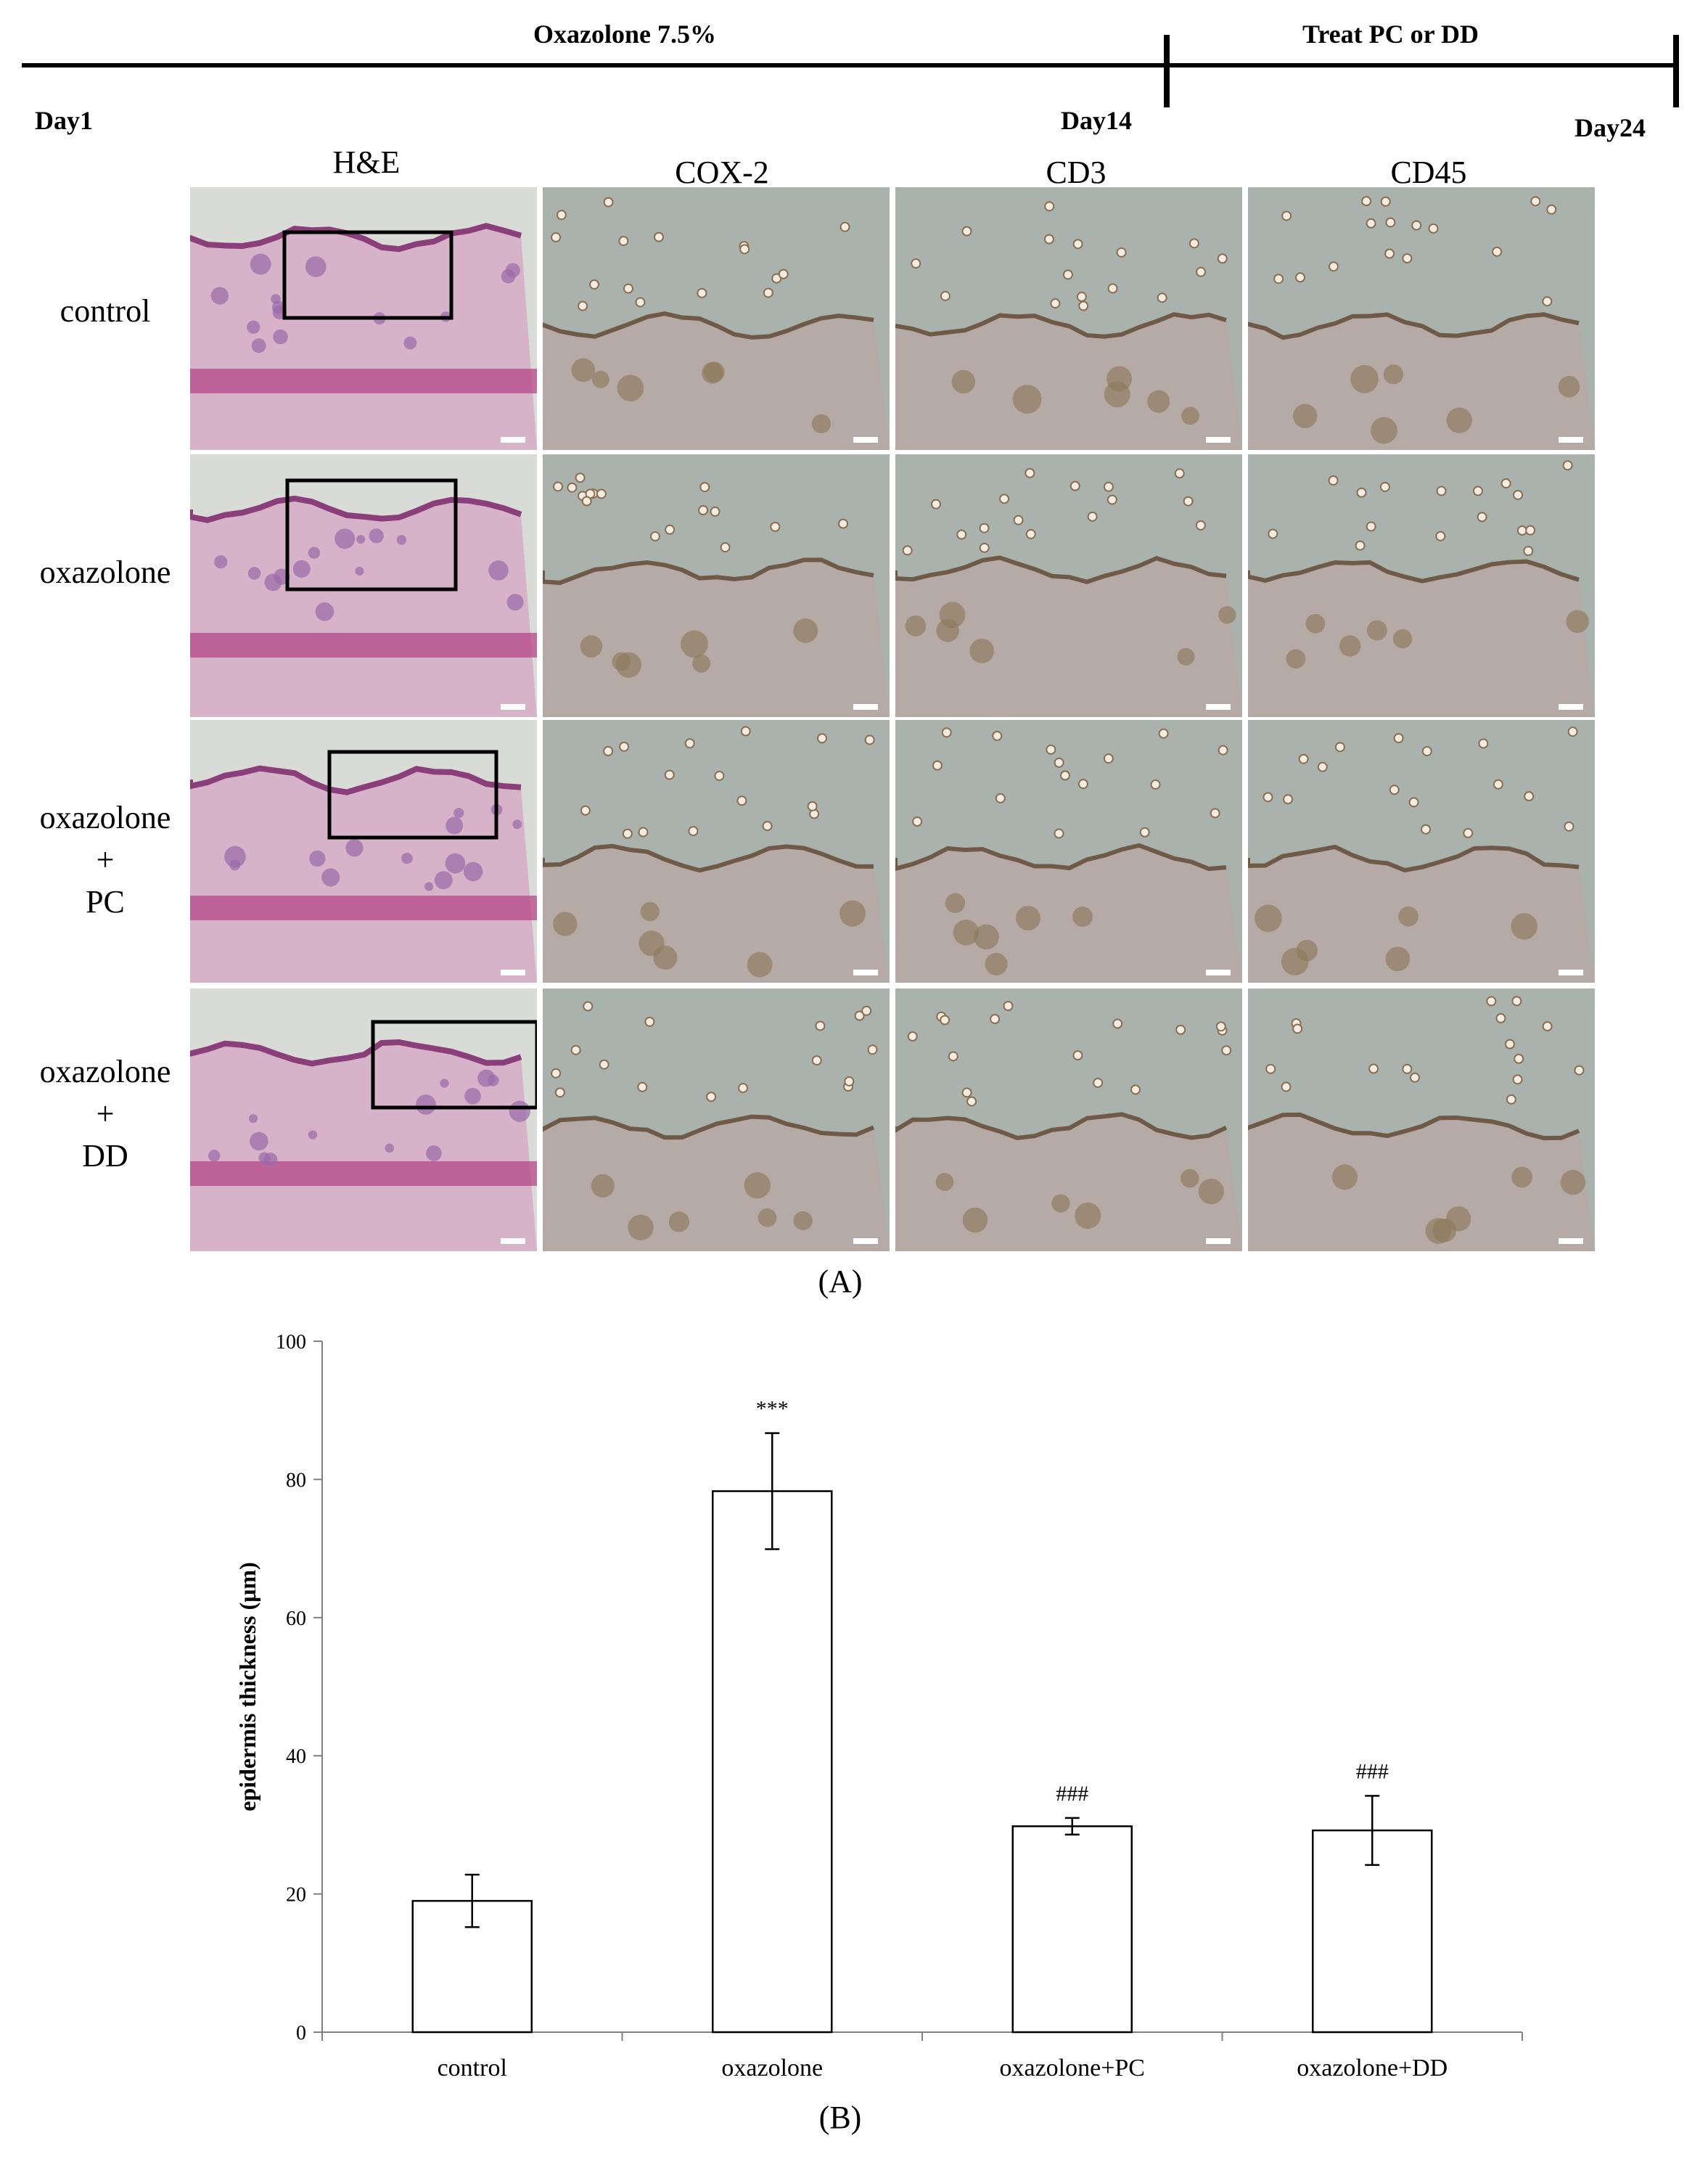 The image size is (1708, 2157). What do you see at coordinates (472, 2068) in the screenshot?
I see `category-label: control` at bounding box center [472, 2068].